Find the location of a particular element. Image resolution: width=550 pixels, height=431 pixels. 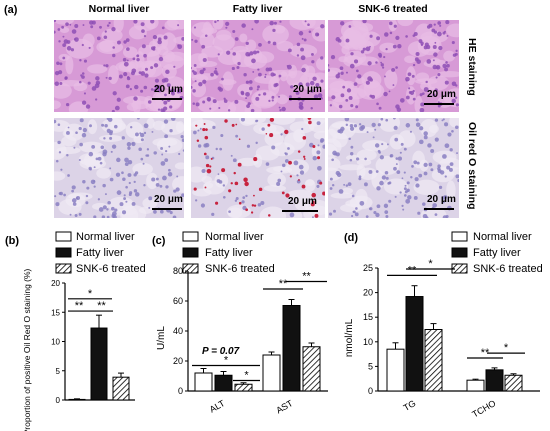

y-tick-label: 25 is located at coordinates (368, 268).